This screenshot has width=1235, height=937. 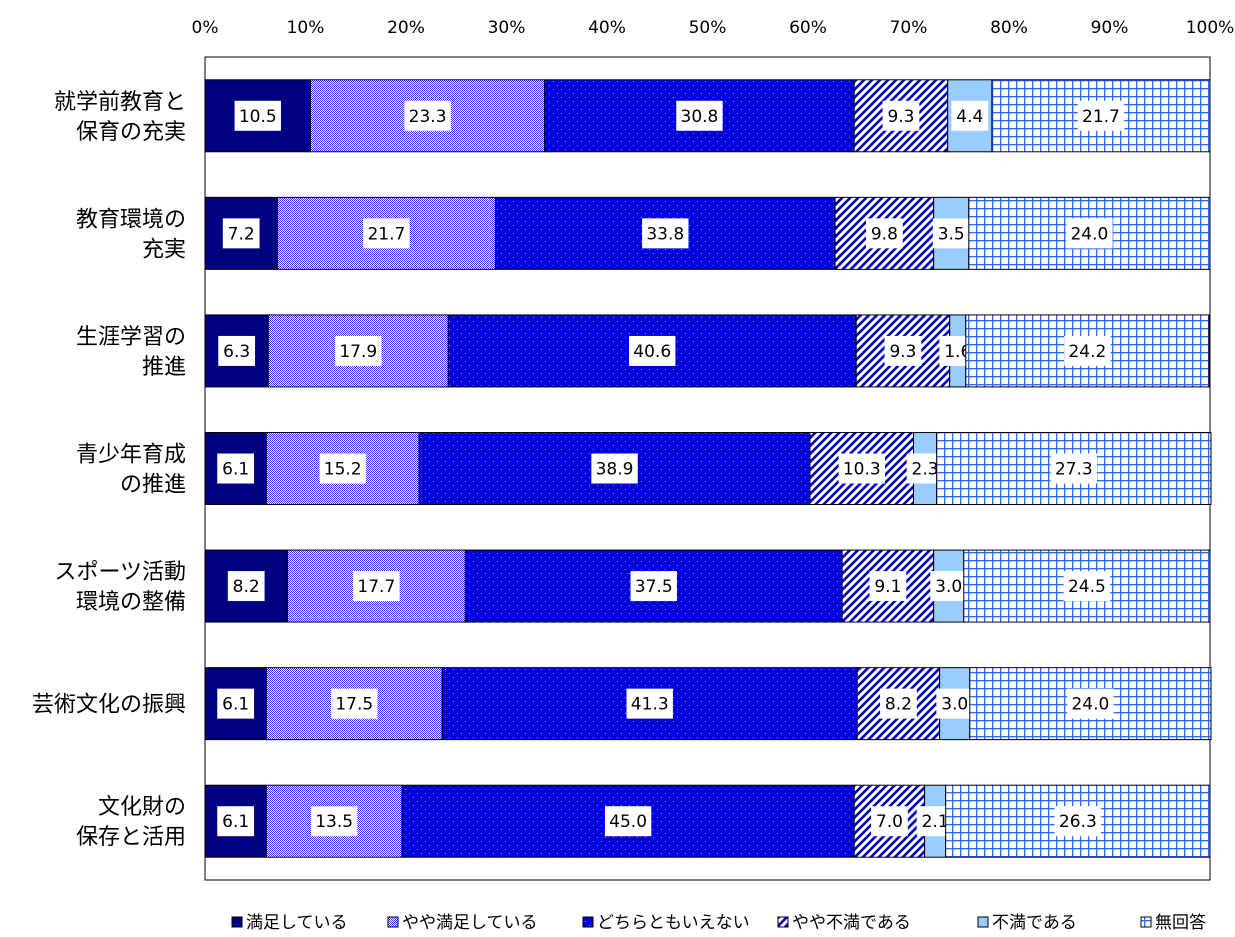 I want to click on data-label: 15.2, so click(x=343, y=470).